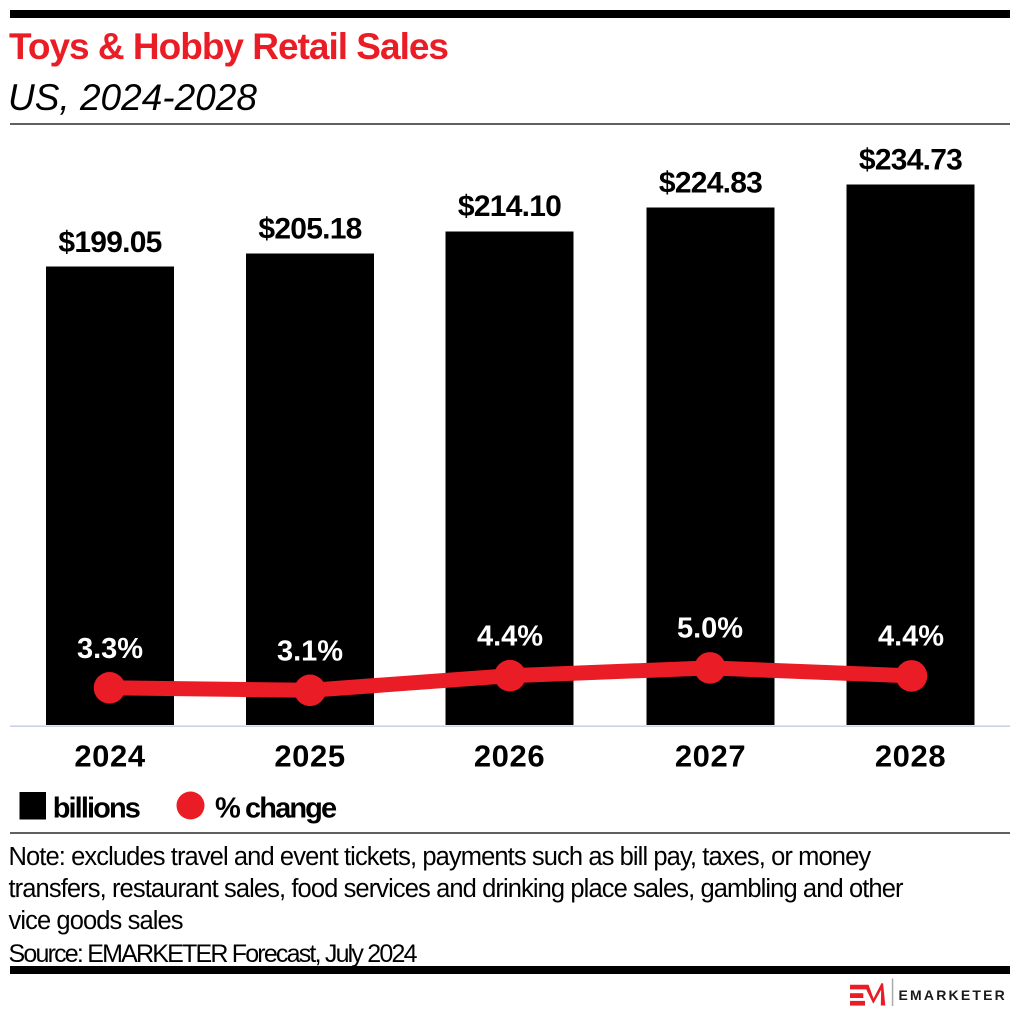 The width and height of the screenshot is (1020, 1016). What do you see at coordinates (910, 159) in the screenshot?
I see `svg-text: $234.73` at bounding box center [910, 159].